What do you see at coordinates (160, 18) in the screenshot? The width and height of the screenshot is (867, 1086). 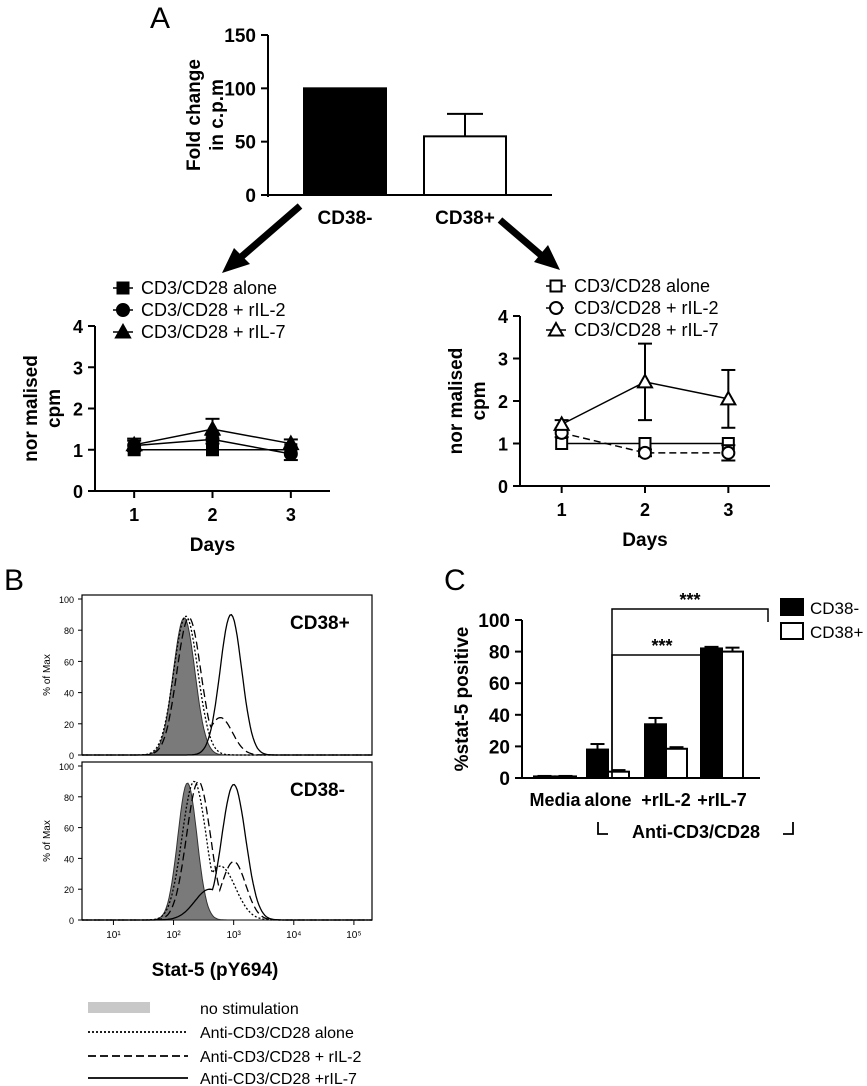 I see `panel-label-a: A` at bounding box center [160, 18].